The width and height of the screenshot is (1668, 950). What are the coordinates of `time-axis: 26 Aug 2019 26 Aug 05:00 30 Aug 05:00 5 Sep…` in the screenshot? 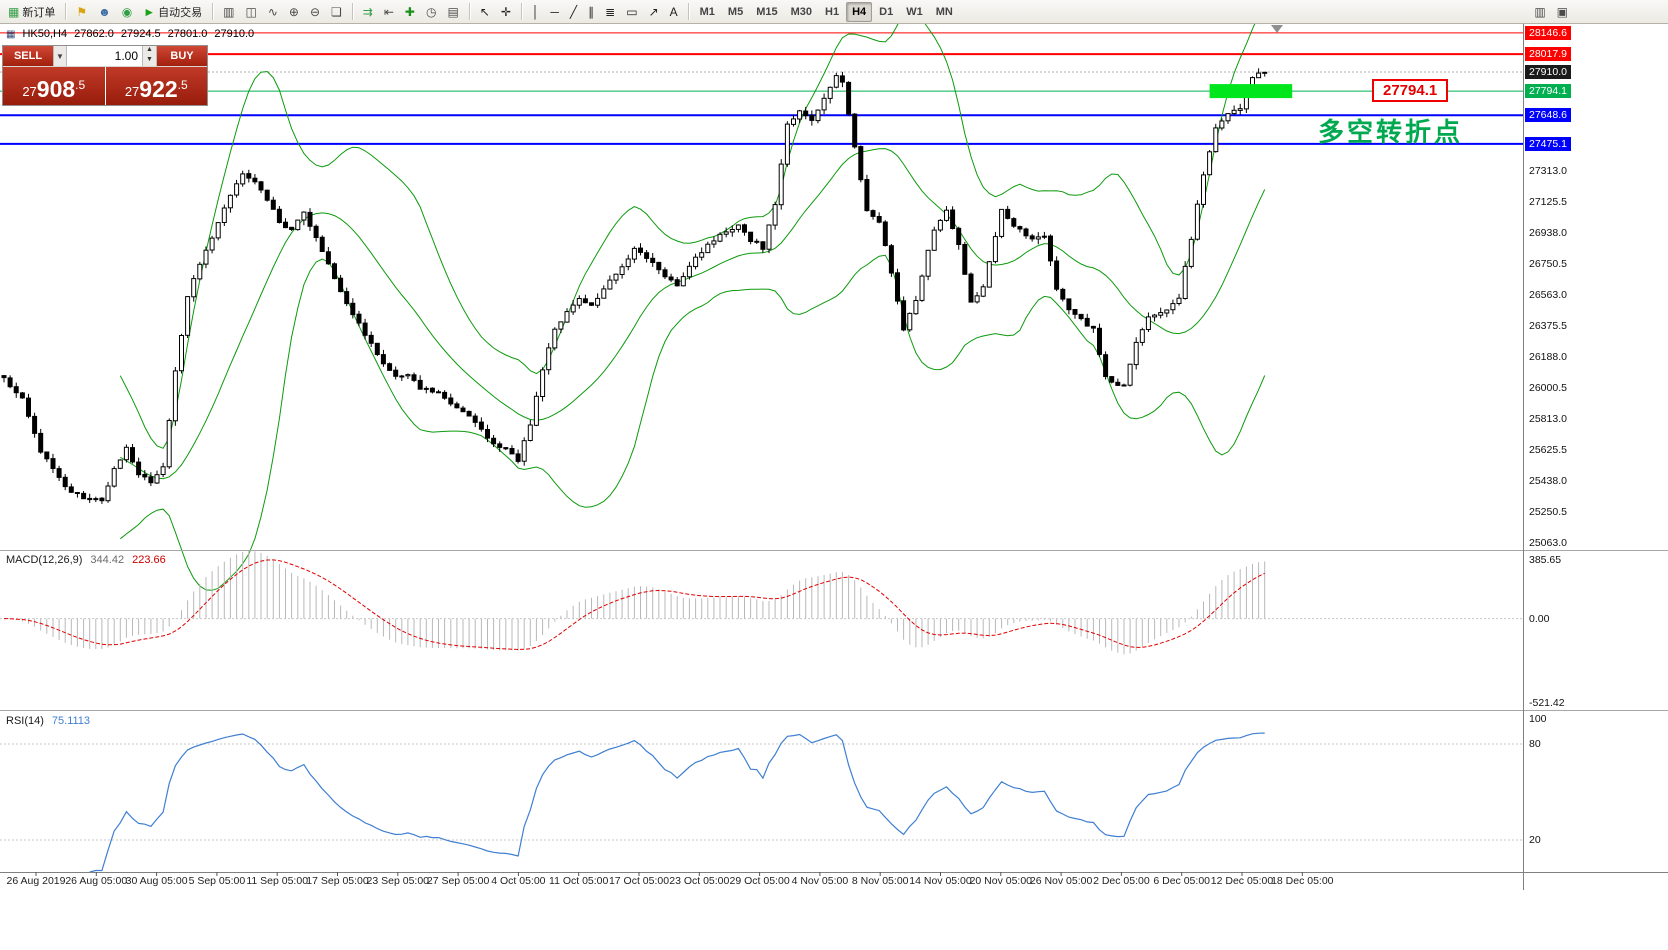 It's located at (834, 882).